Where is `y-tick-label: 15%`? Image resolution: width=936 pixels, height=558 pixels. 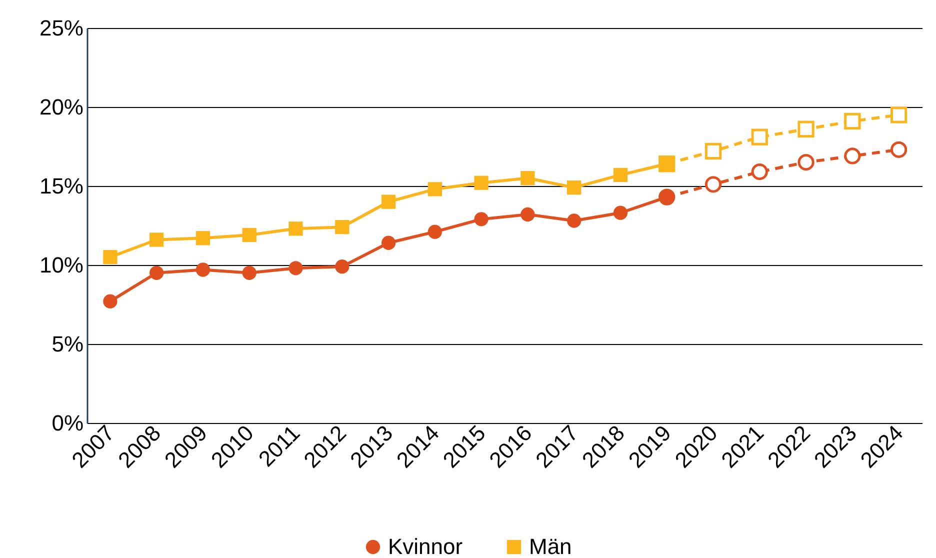
y-tick-label: 15% is located at coordinates (61, 186).